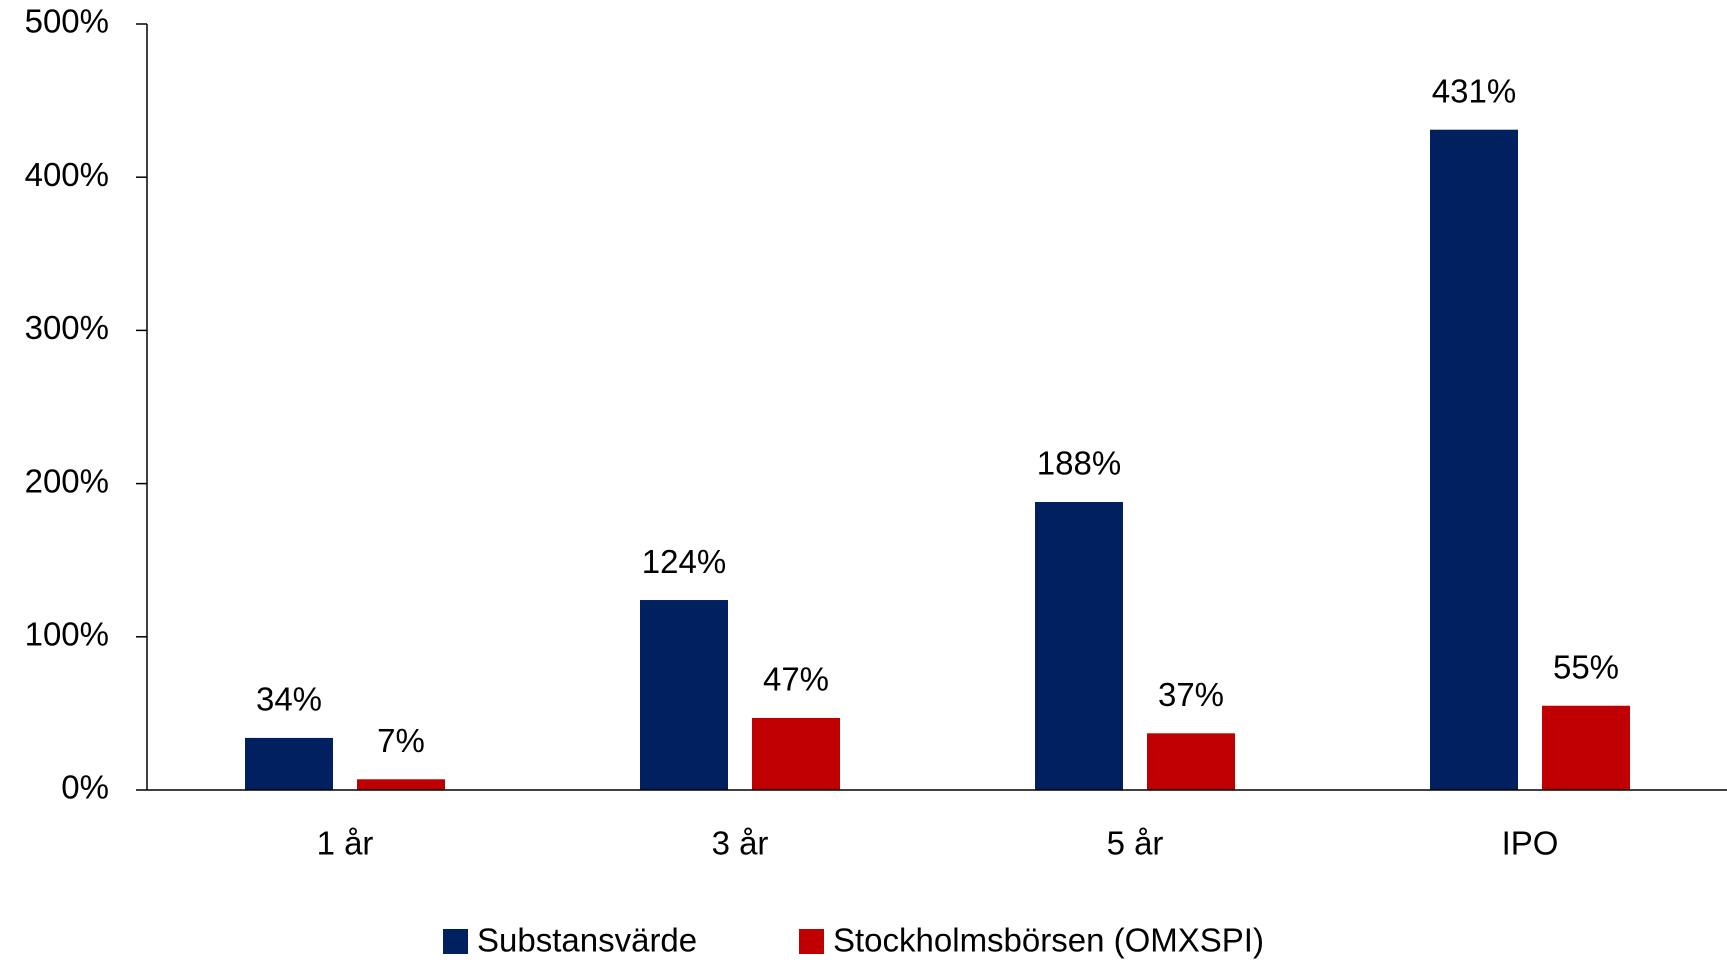 Image resolution: width=1727 pixels, height=960 pixels. Describe the element at coordinates (1586, 666) in the screenshot. I see `data-label: 55%` at that location.